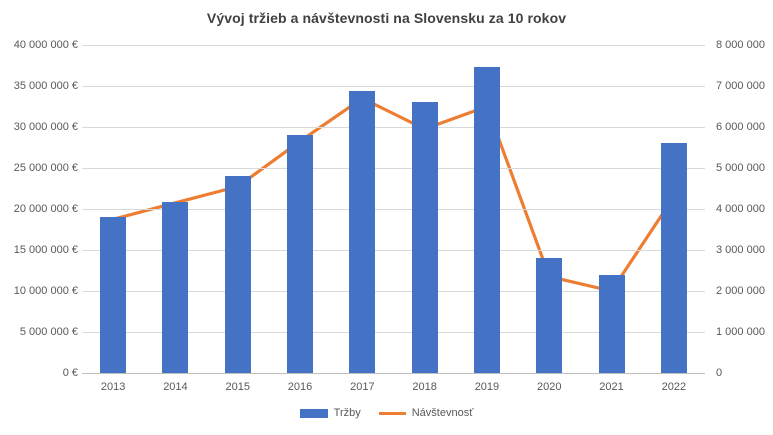 This screenshot has width=773, height=435. I want to click on bar-2020, so click(549, 315).